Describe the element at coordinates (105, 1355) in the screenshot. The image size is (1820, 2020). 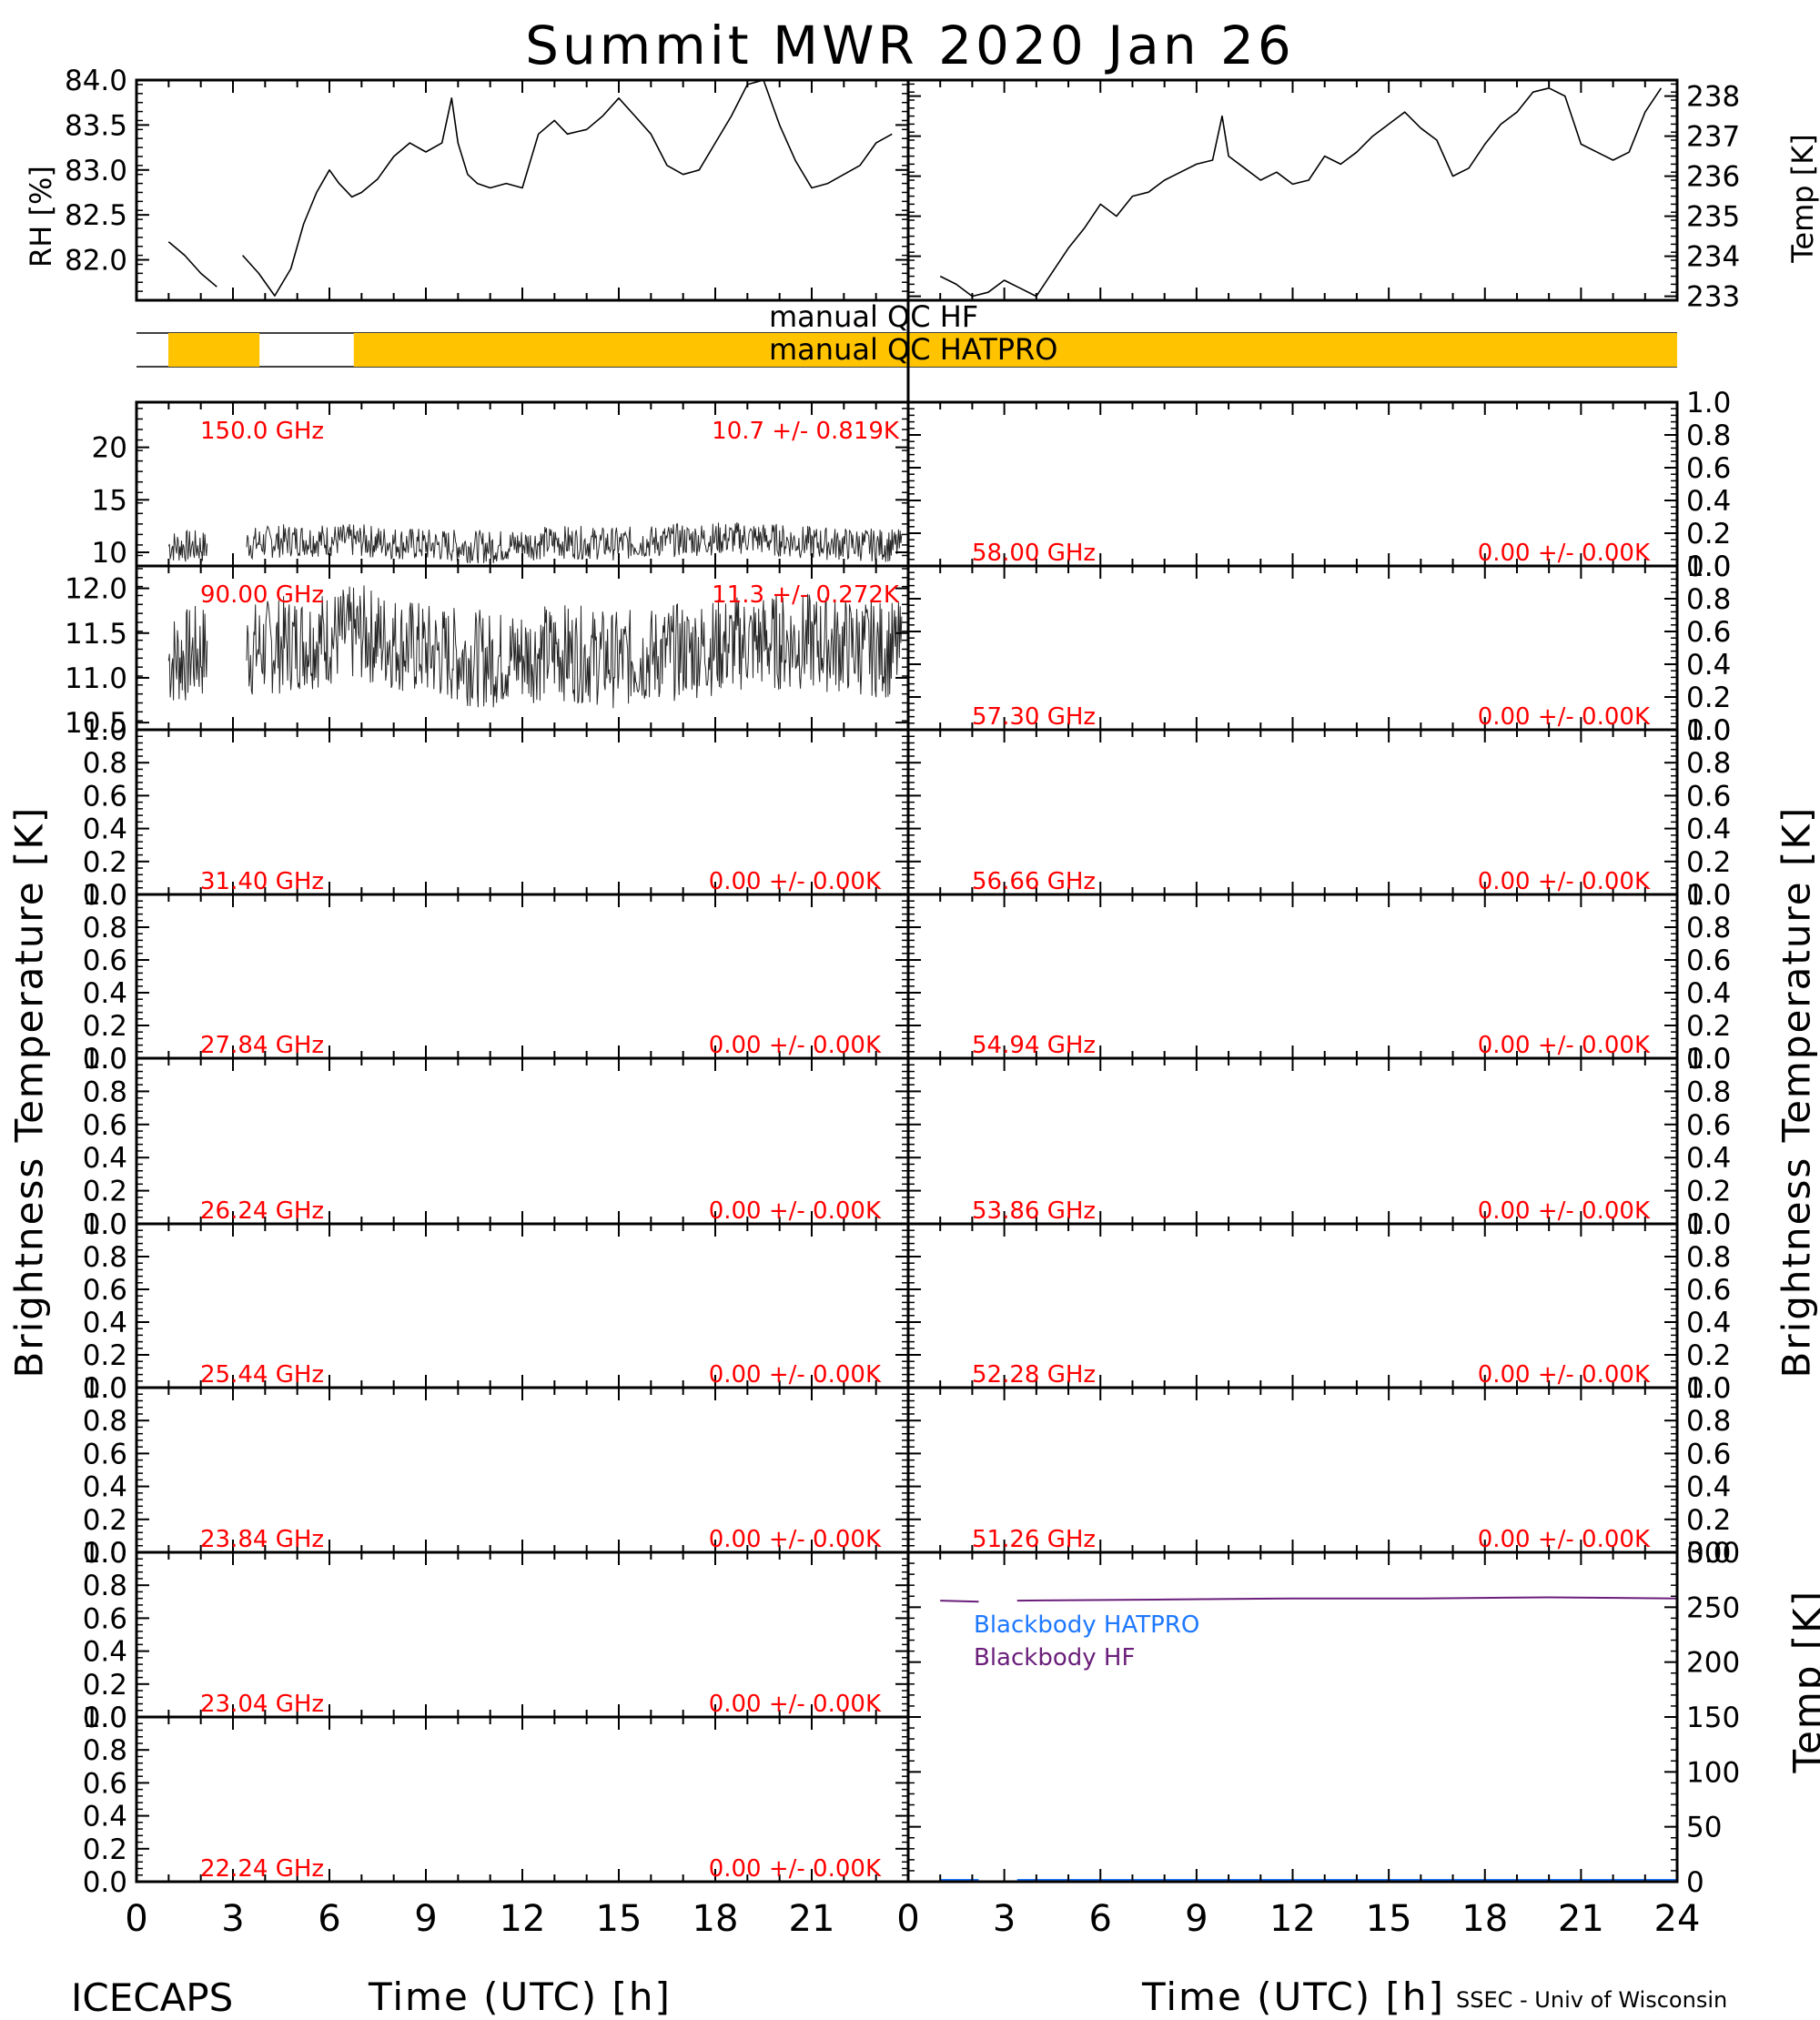
I see `tb-left-5-ytick-label: 0.2` at that location.